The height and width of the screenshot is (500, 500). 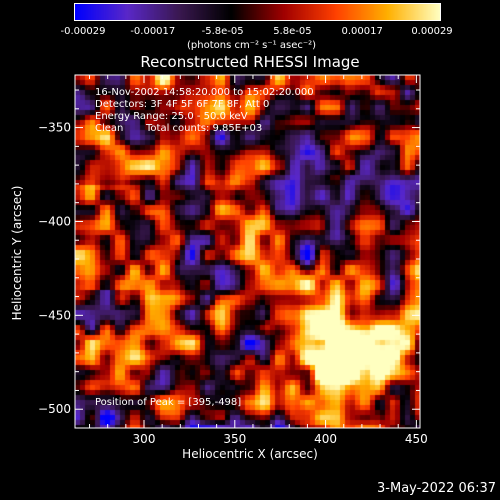 What do you see at coordinates (292, 31) in the screenshot?
I see `colorbar-tick-label: 5.8e-05` at bounding box center [292, 31].